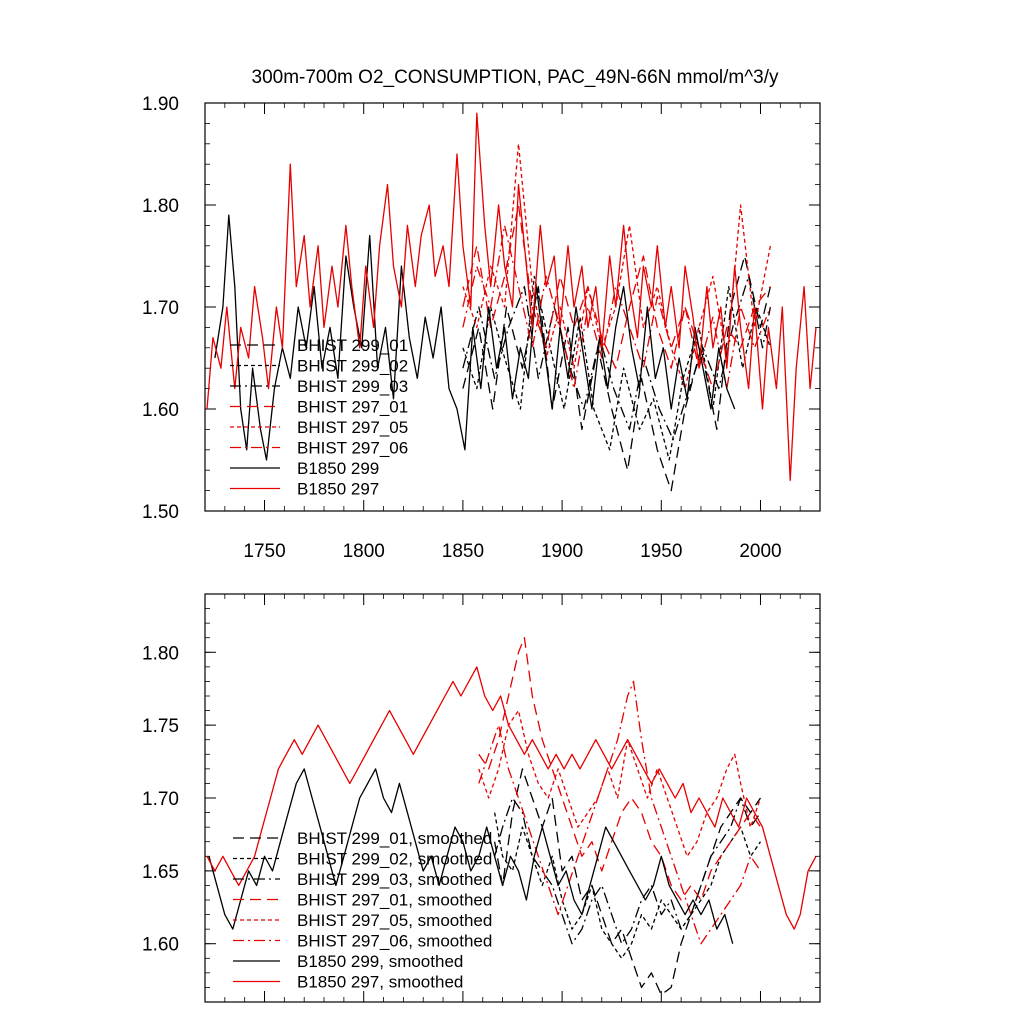 The width and height of the screenshot is (1024, 1024). I want to click on legend-label: BHIST 299_03, smoothed, so click(394, 879).